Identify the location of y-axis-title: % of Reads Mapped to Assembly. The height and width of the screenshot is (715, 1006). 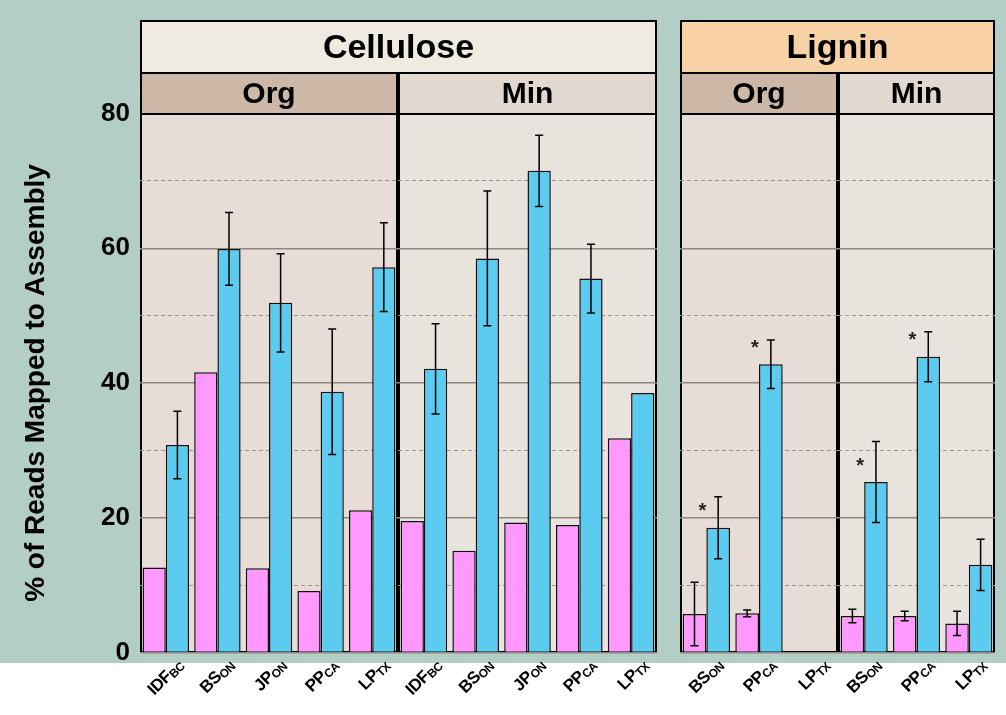
(34, 382).